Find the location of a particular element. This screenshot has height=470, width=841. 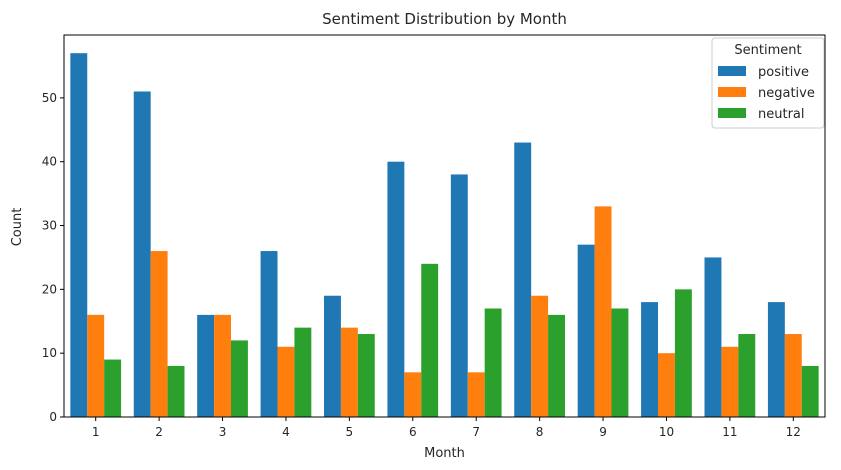

legend-swatch-neutral is located at coordinates (732, 113).